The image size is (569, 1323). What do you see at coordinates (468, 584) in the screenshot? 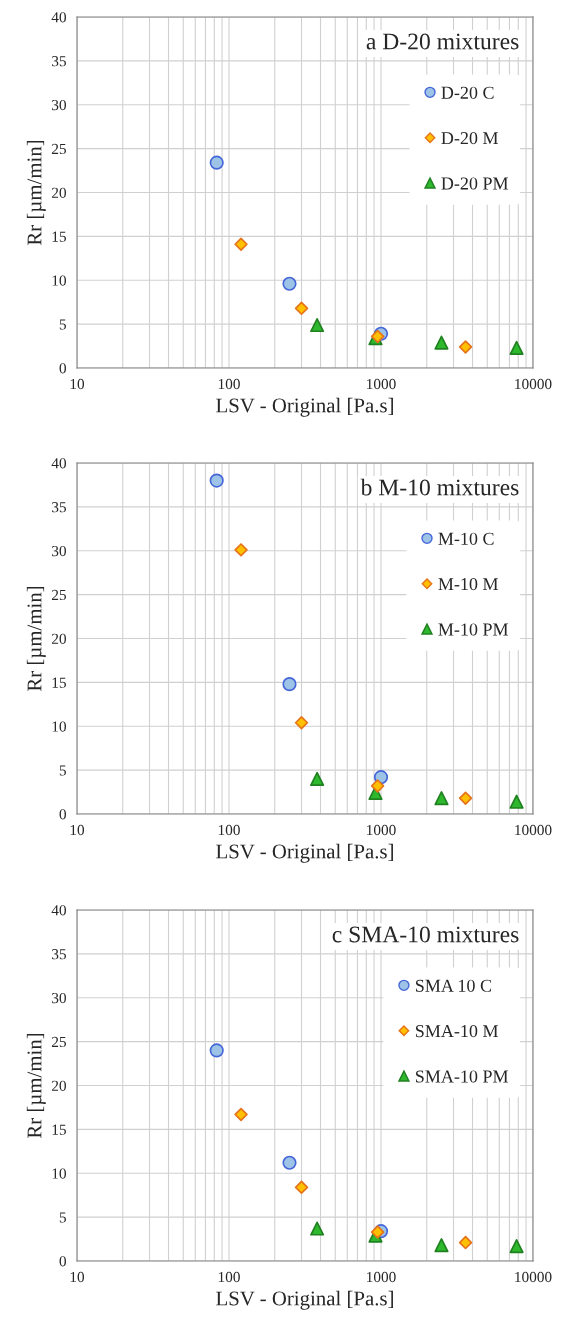
I see `legend-label: M-10 M` at bounding box center [468, 584].